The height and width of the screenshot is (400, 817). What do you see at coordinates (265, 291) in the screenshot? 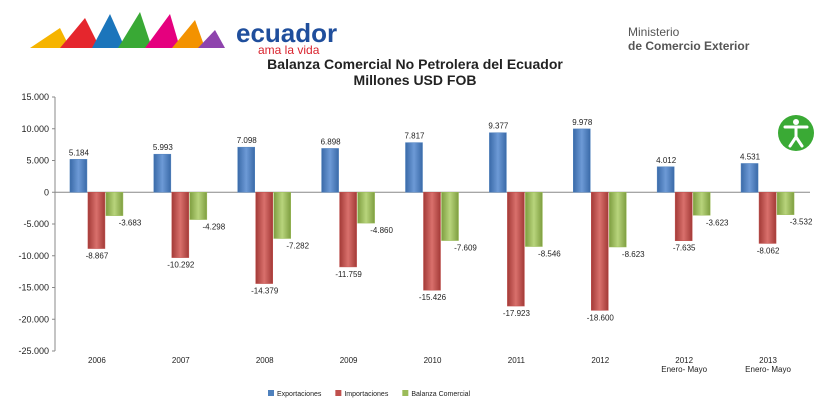
I see `value-label: -14.379` at bounding box center [265, 291].